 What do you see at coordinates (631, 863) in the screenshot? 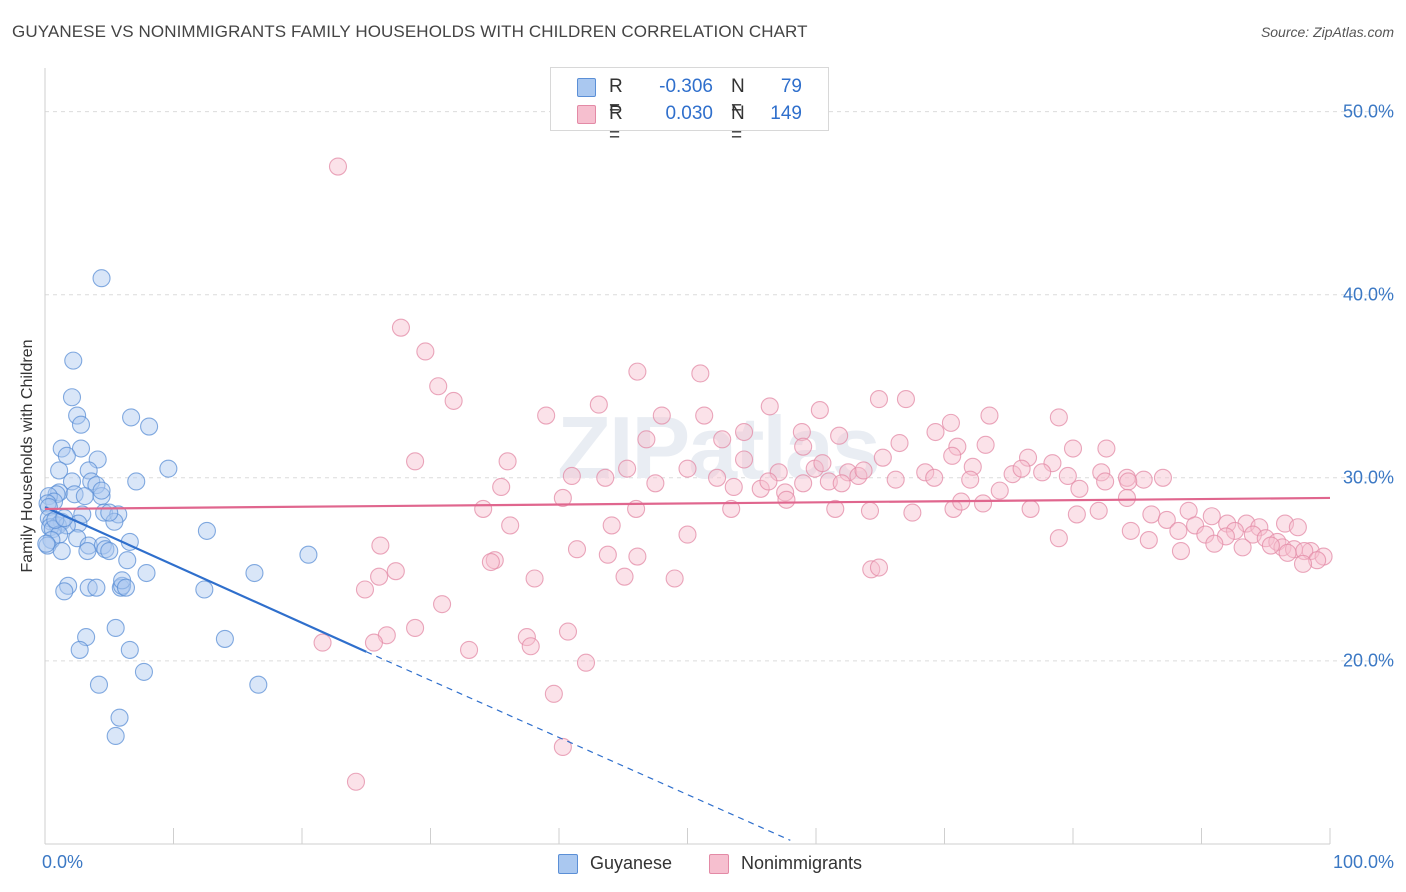
I see `legend-label-guyanese: Guyanese` at bounding box center [631, 863].